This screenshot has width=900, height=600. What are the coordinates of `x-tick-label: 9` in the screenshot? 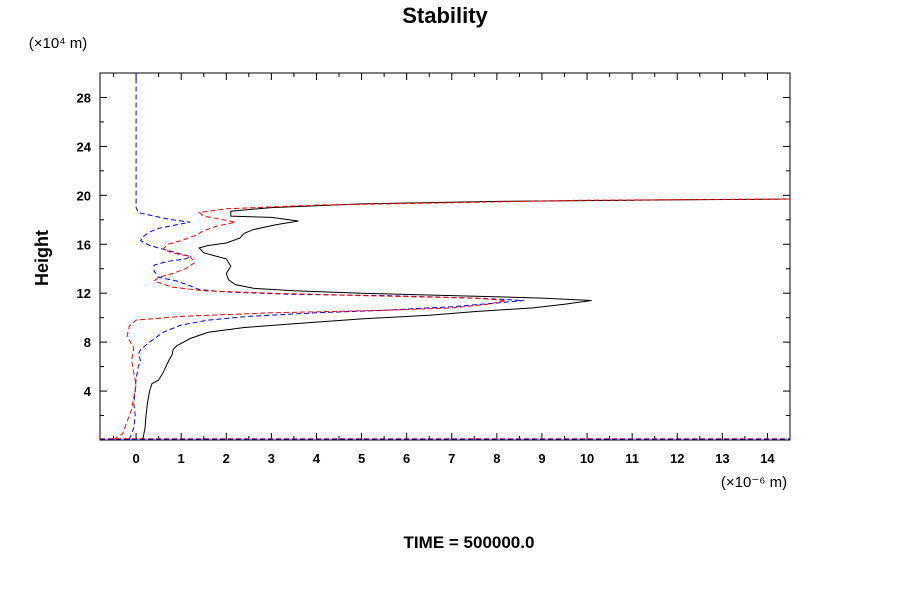 It's located at (541, 458).